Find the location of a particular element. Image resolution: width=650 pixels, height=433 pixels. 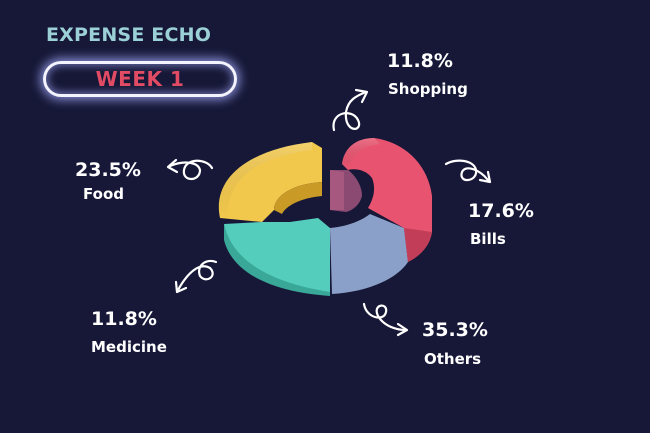

slice-bills is located at coordinates (387, 200).